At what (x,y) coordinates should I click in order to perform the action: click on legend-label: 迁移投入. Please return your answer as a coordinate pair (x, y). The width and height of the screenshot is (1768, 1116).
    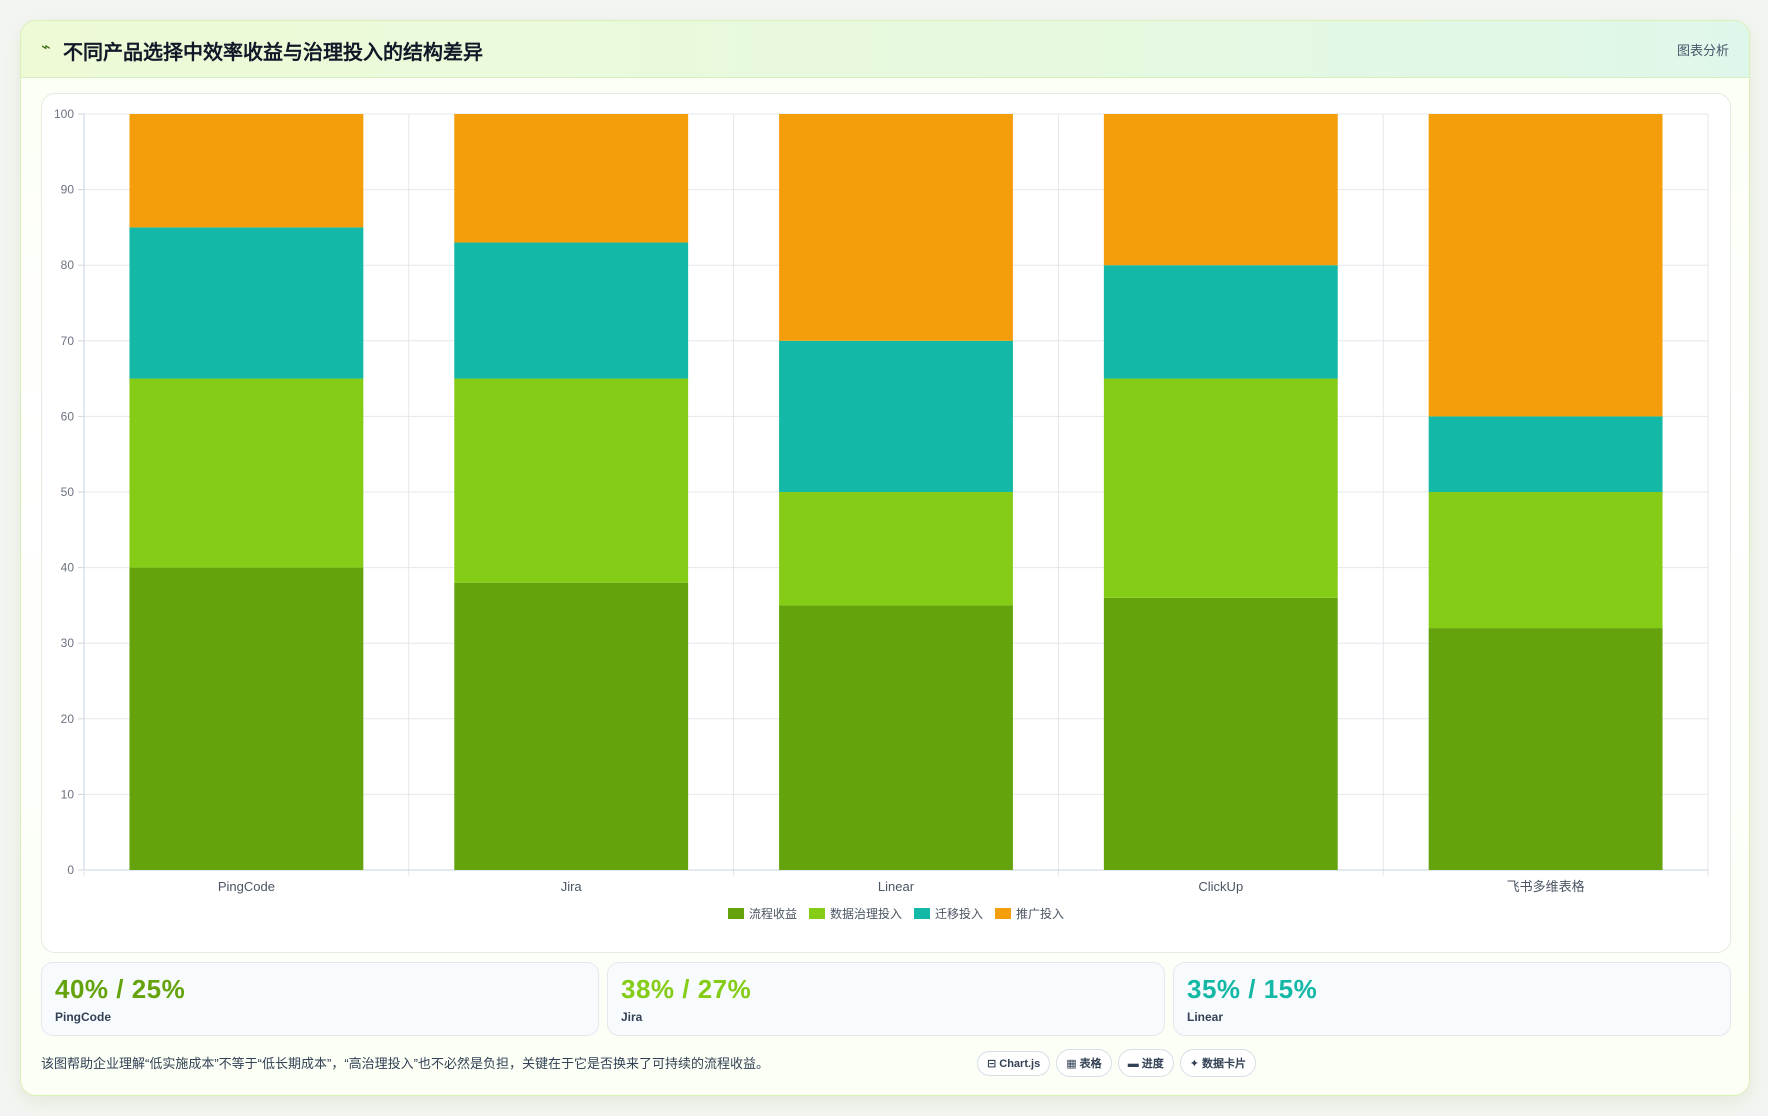
    Looking at the image, I should click on (959, 913).